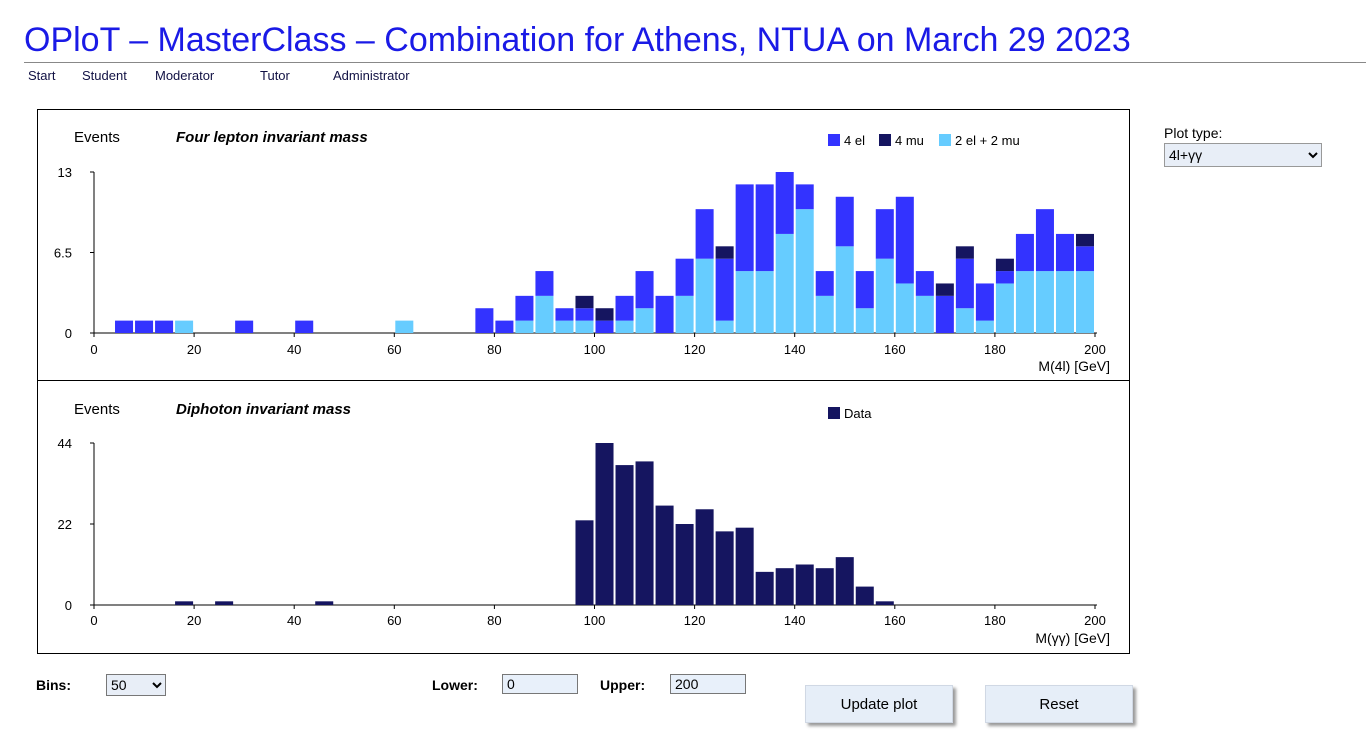 Image resolution: width=1366 pixels, height=744 pixels. Describe the element at coordinates (42, 75) in the screenshot. I see `nav-start: Start` at that location.